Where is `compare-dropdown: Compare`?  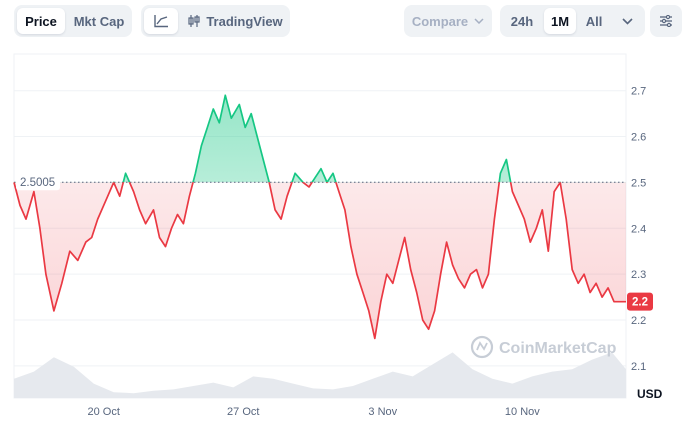
compare-dropdown: Compare is located at coordinates (448, 21).